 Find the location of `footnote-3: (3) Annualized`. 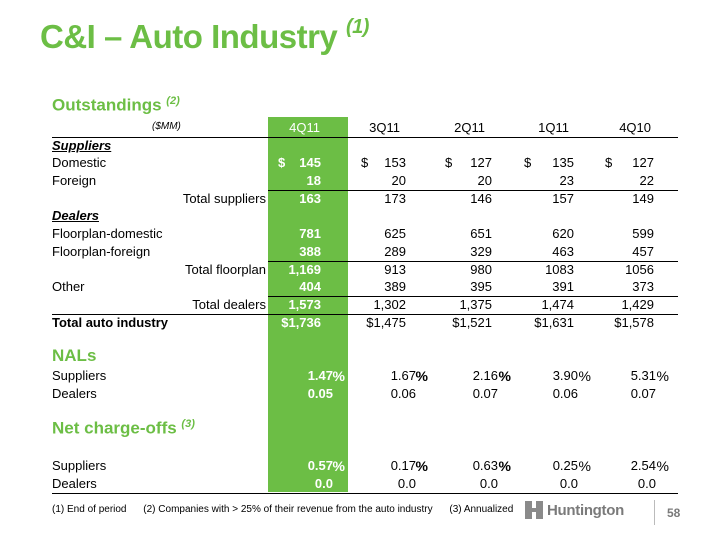

footnote-3: (3) Annualized is located at coordinates (481, 509).